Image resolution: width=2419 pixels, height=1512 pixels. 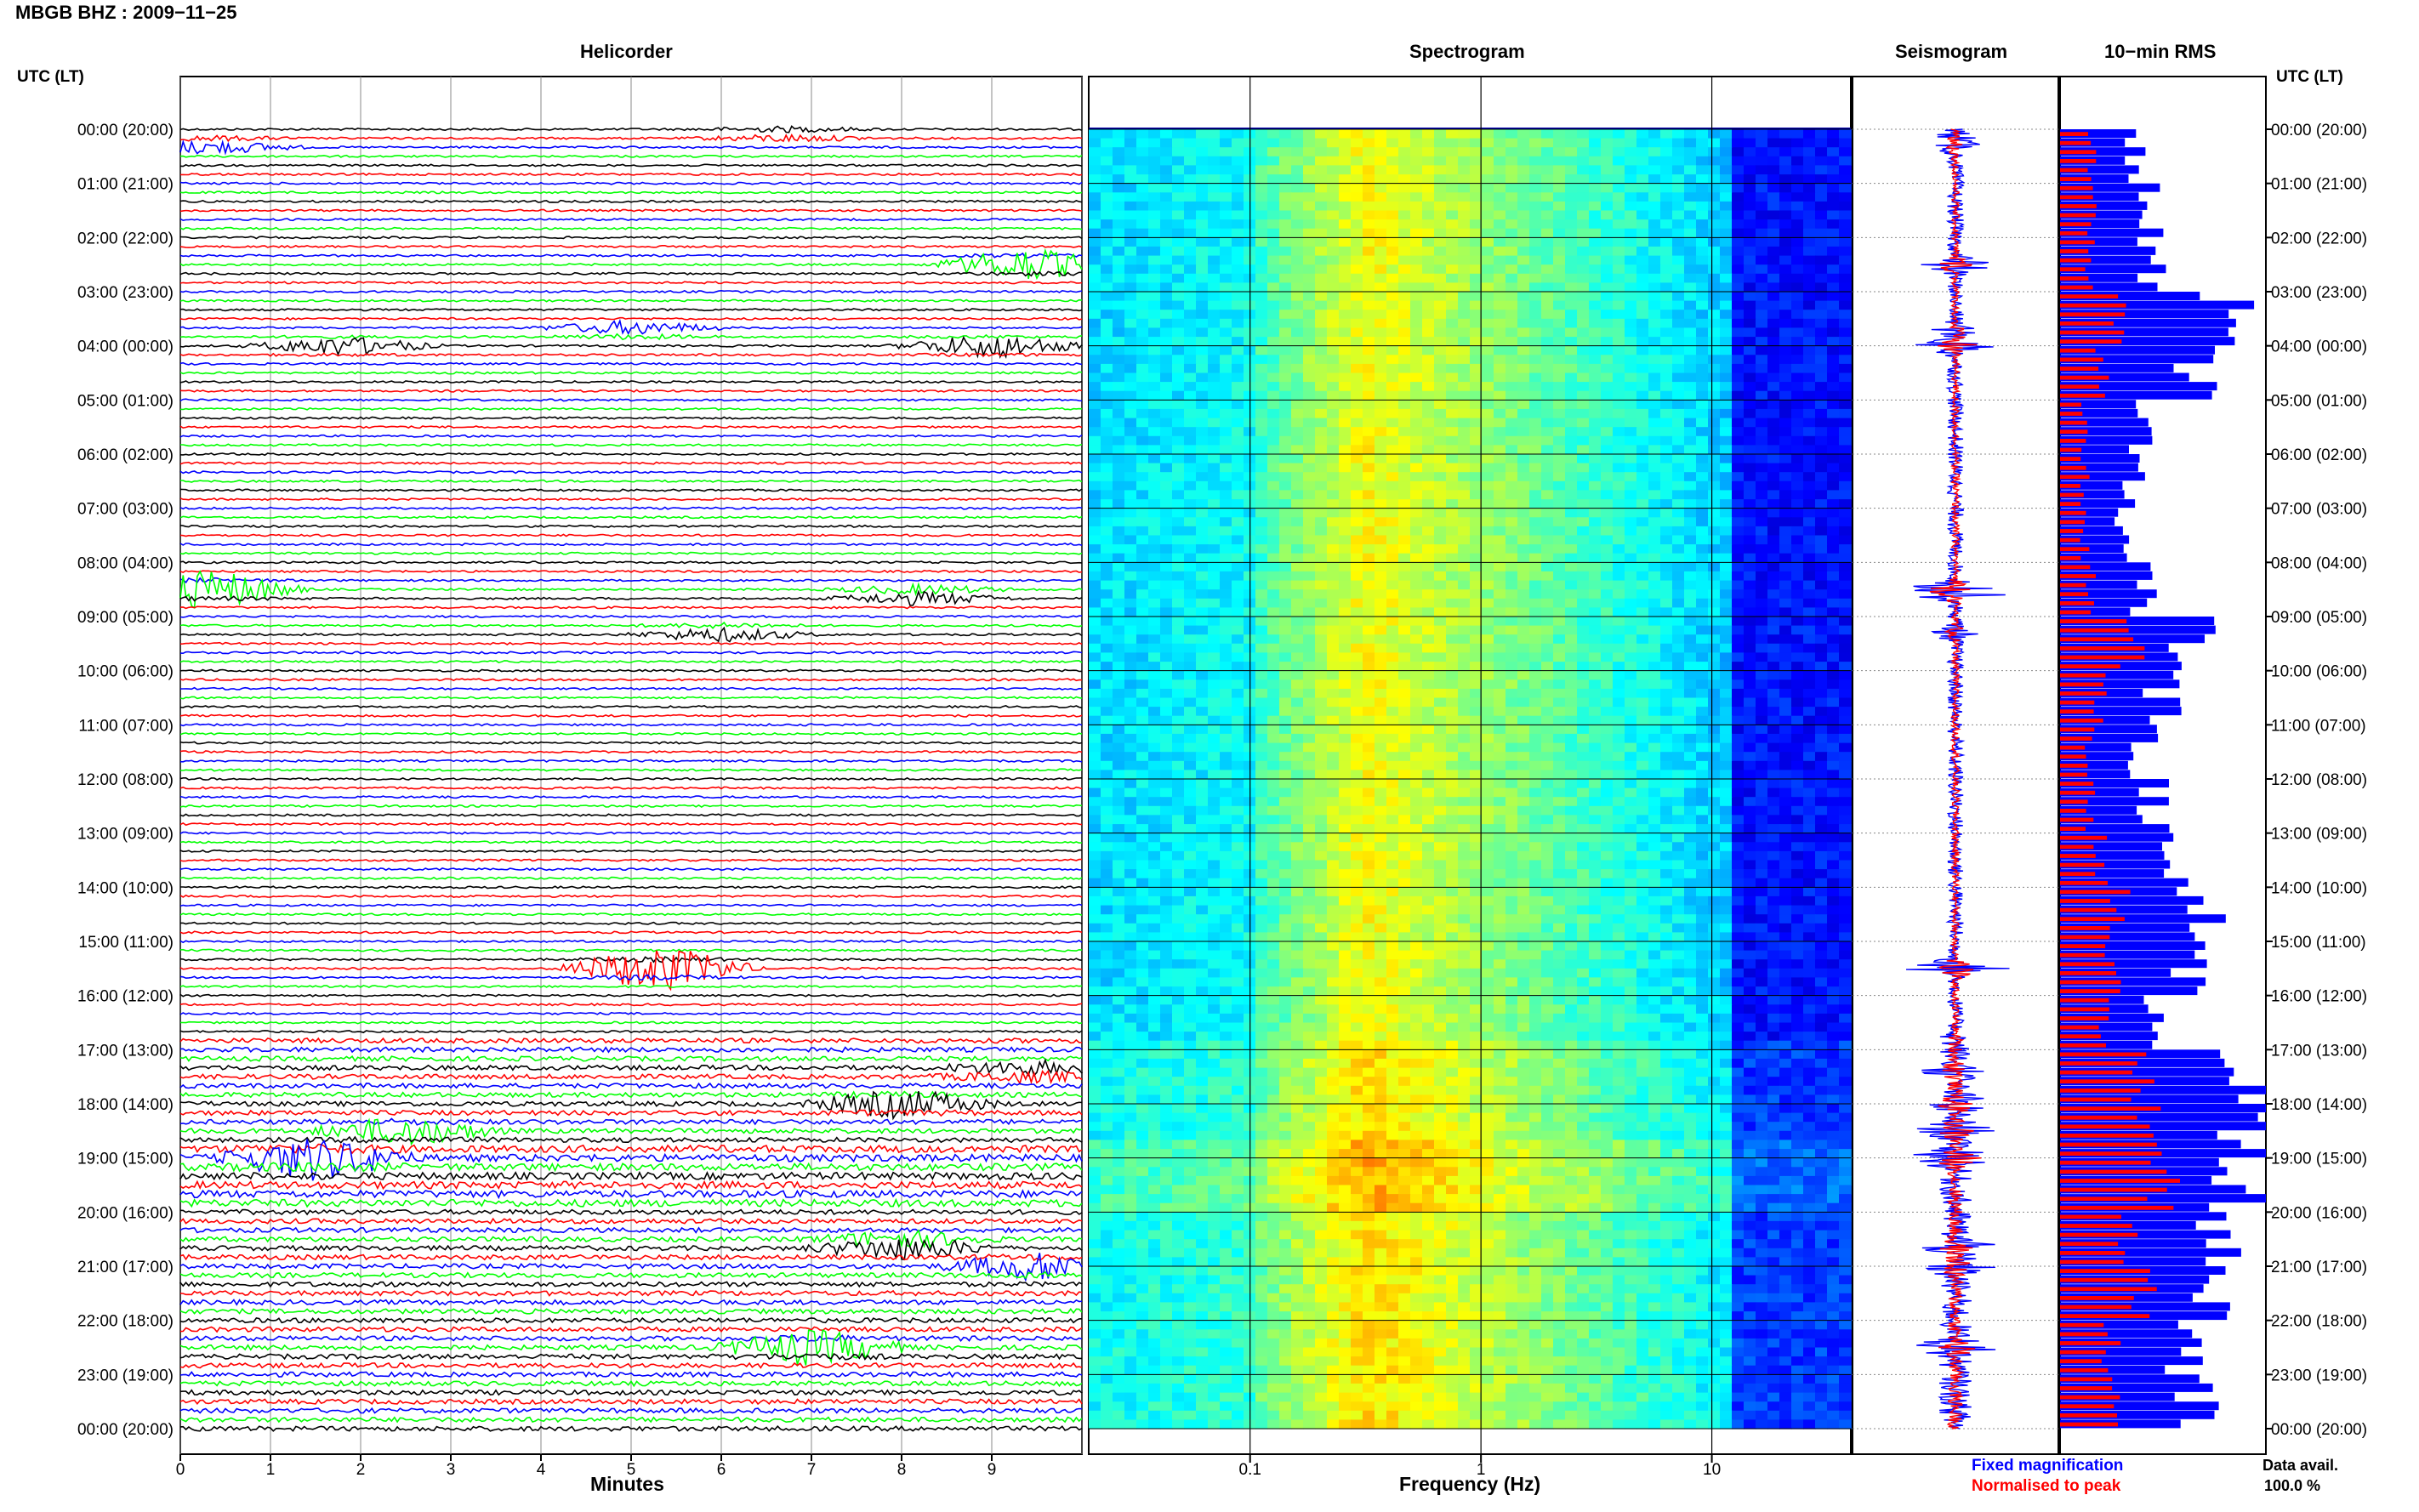 I want to click on helicorder-trace, so click(x=631, y=1420).